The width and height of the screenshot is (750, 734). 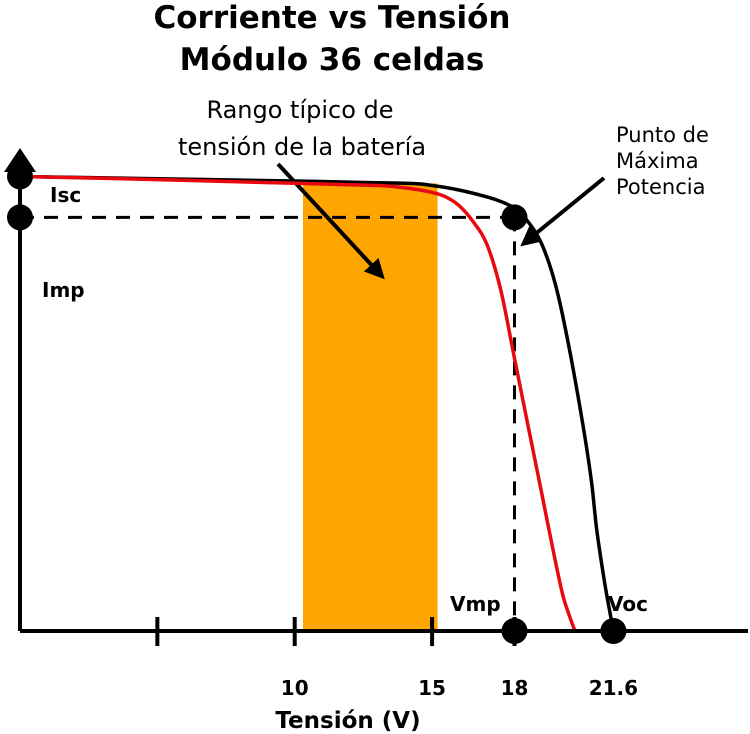 What do you see at coordinates (613, 631) in the screenshot?
I see `point-voc` at bounding box center [613, 631].